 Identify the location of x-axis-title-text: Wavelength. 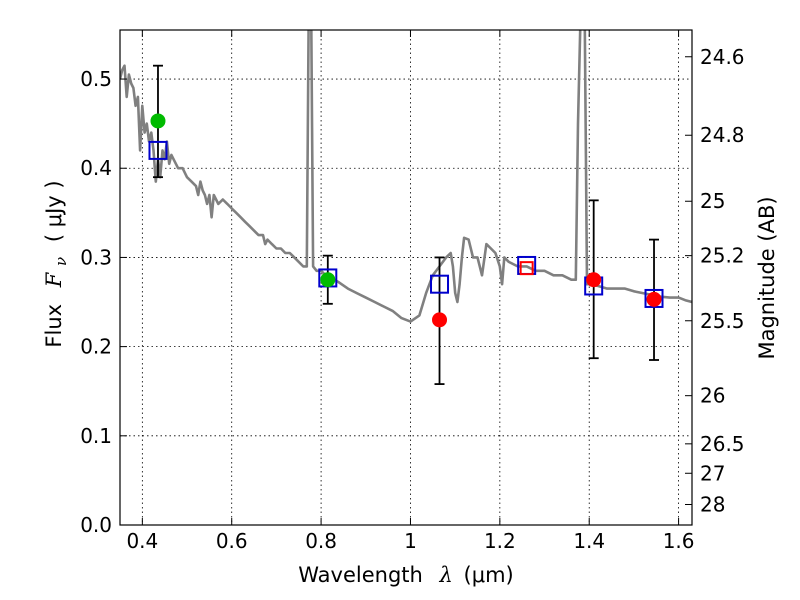
(360, 575).